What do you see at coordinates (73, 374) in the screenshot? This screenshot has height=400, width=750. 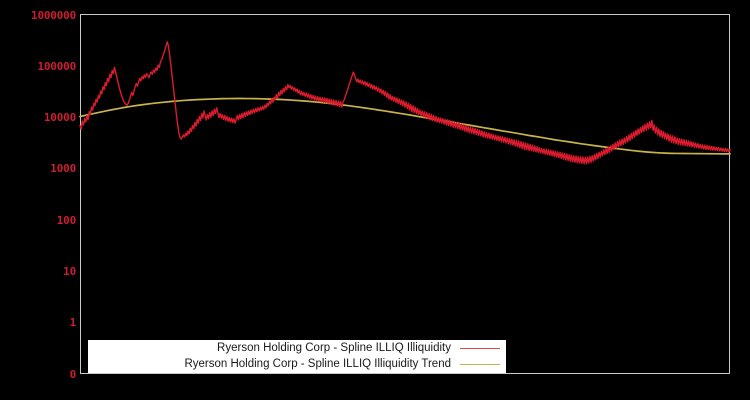 I see `y-tick-label-0: 0` at bounding box center [73, 374].